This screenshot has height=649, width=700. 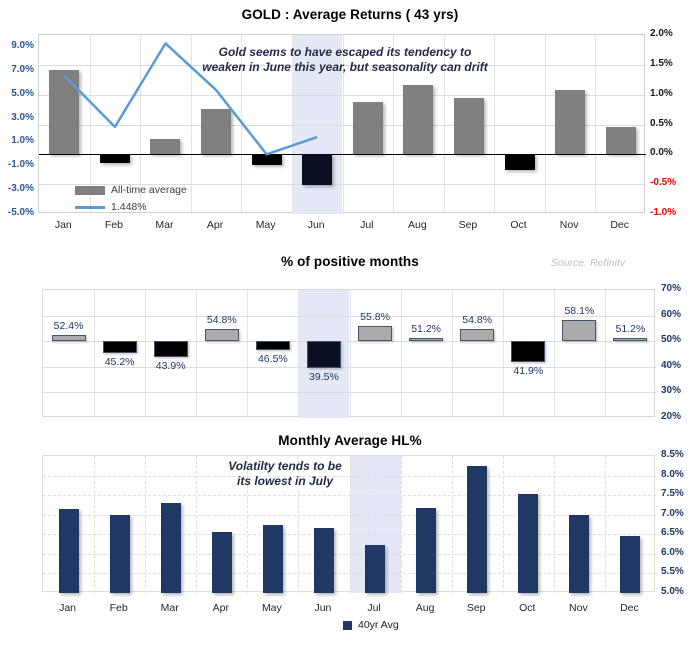 I want to click on value-label-Nov: 58.1%, so click(x=579, y=311).